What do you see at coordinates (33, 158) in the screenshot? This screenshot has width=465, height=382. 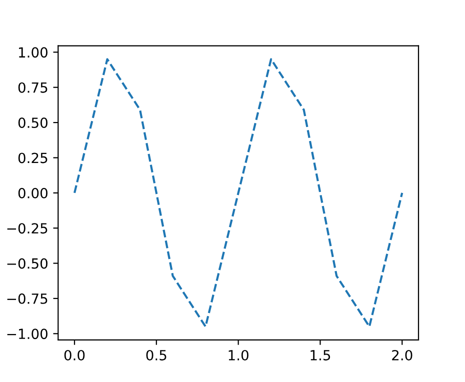 I see `y-tick-label: 0.25` at bounding box center [33, 158].